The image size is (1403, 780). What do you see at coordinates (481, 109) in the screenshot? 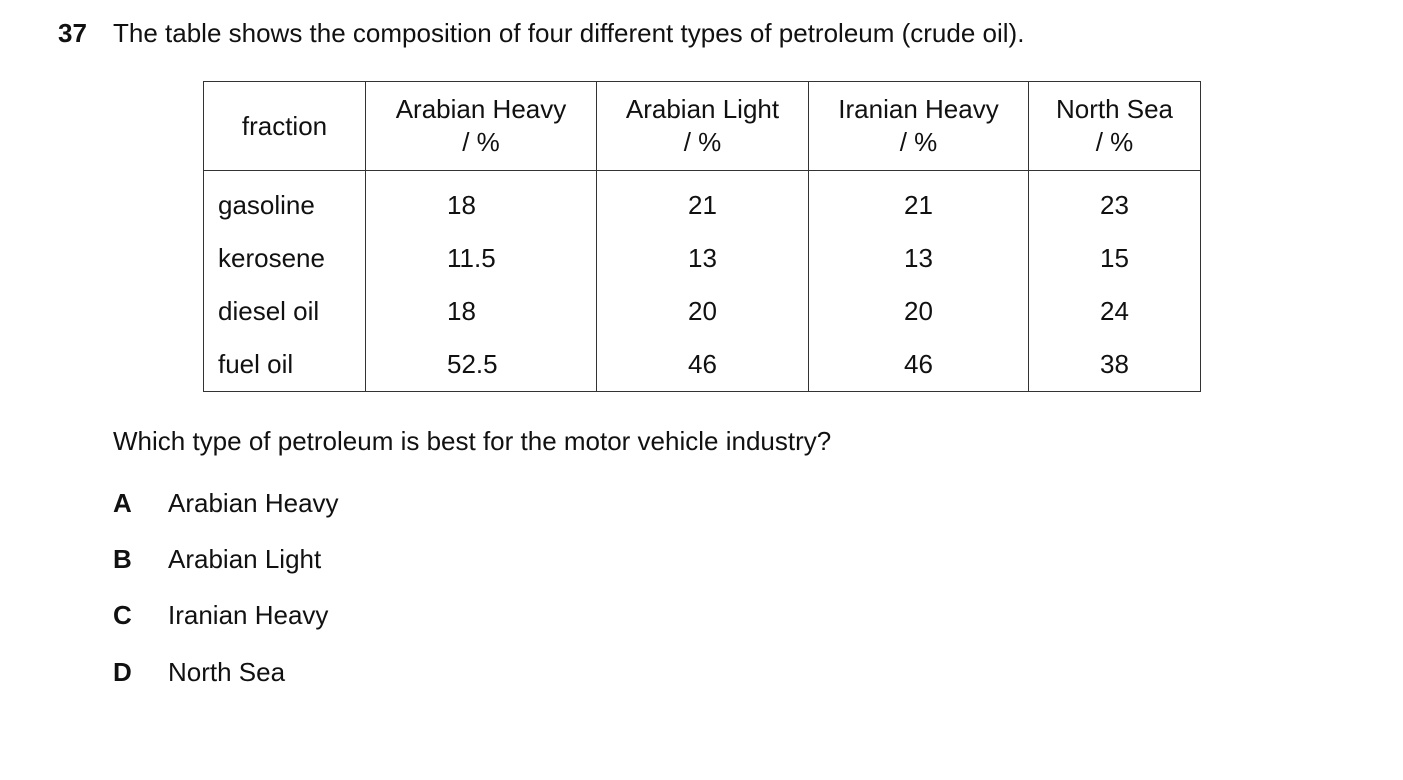
I see `column-name: Arabian Heavy` at bounding box center [481, 109].